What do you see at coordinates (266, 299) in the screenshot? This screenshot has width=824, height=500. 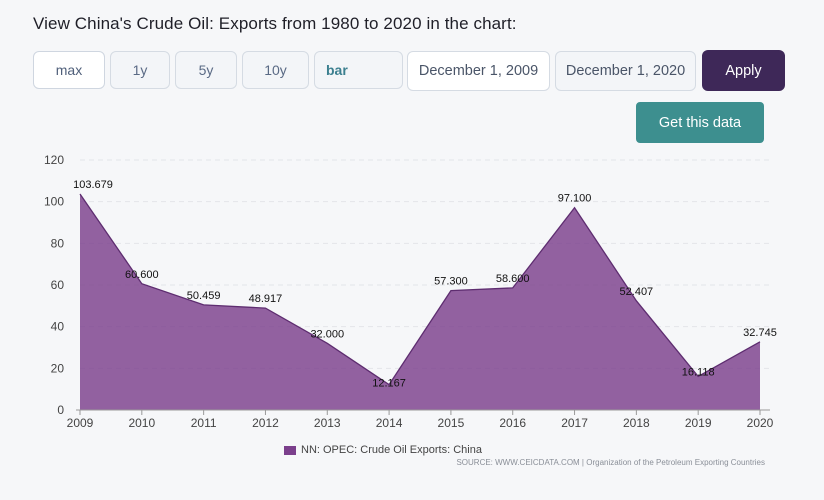 I see `data-label: 48.917` at bounding box center [266, 299].